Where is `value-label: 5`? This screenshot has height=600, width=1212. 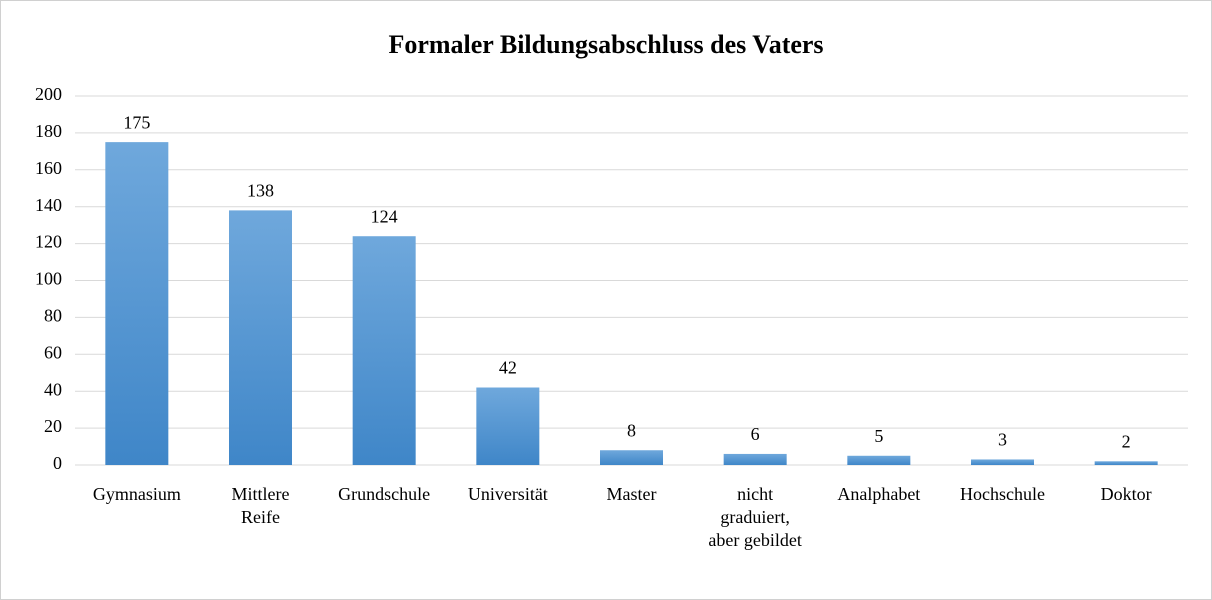 value-label: 5 is located at coordinates (878, 436).